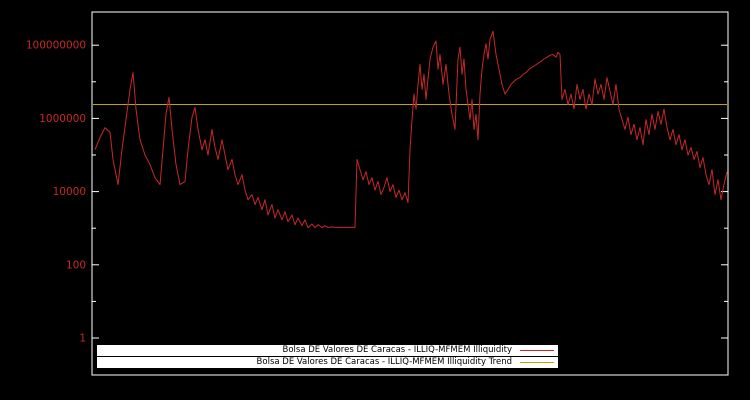  Describe the element at coordinates (69, 192) in the screenshot. I see `y-axis-tick-label: 10000` at that location.